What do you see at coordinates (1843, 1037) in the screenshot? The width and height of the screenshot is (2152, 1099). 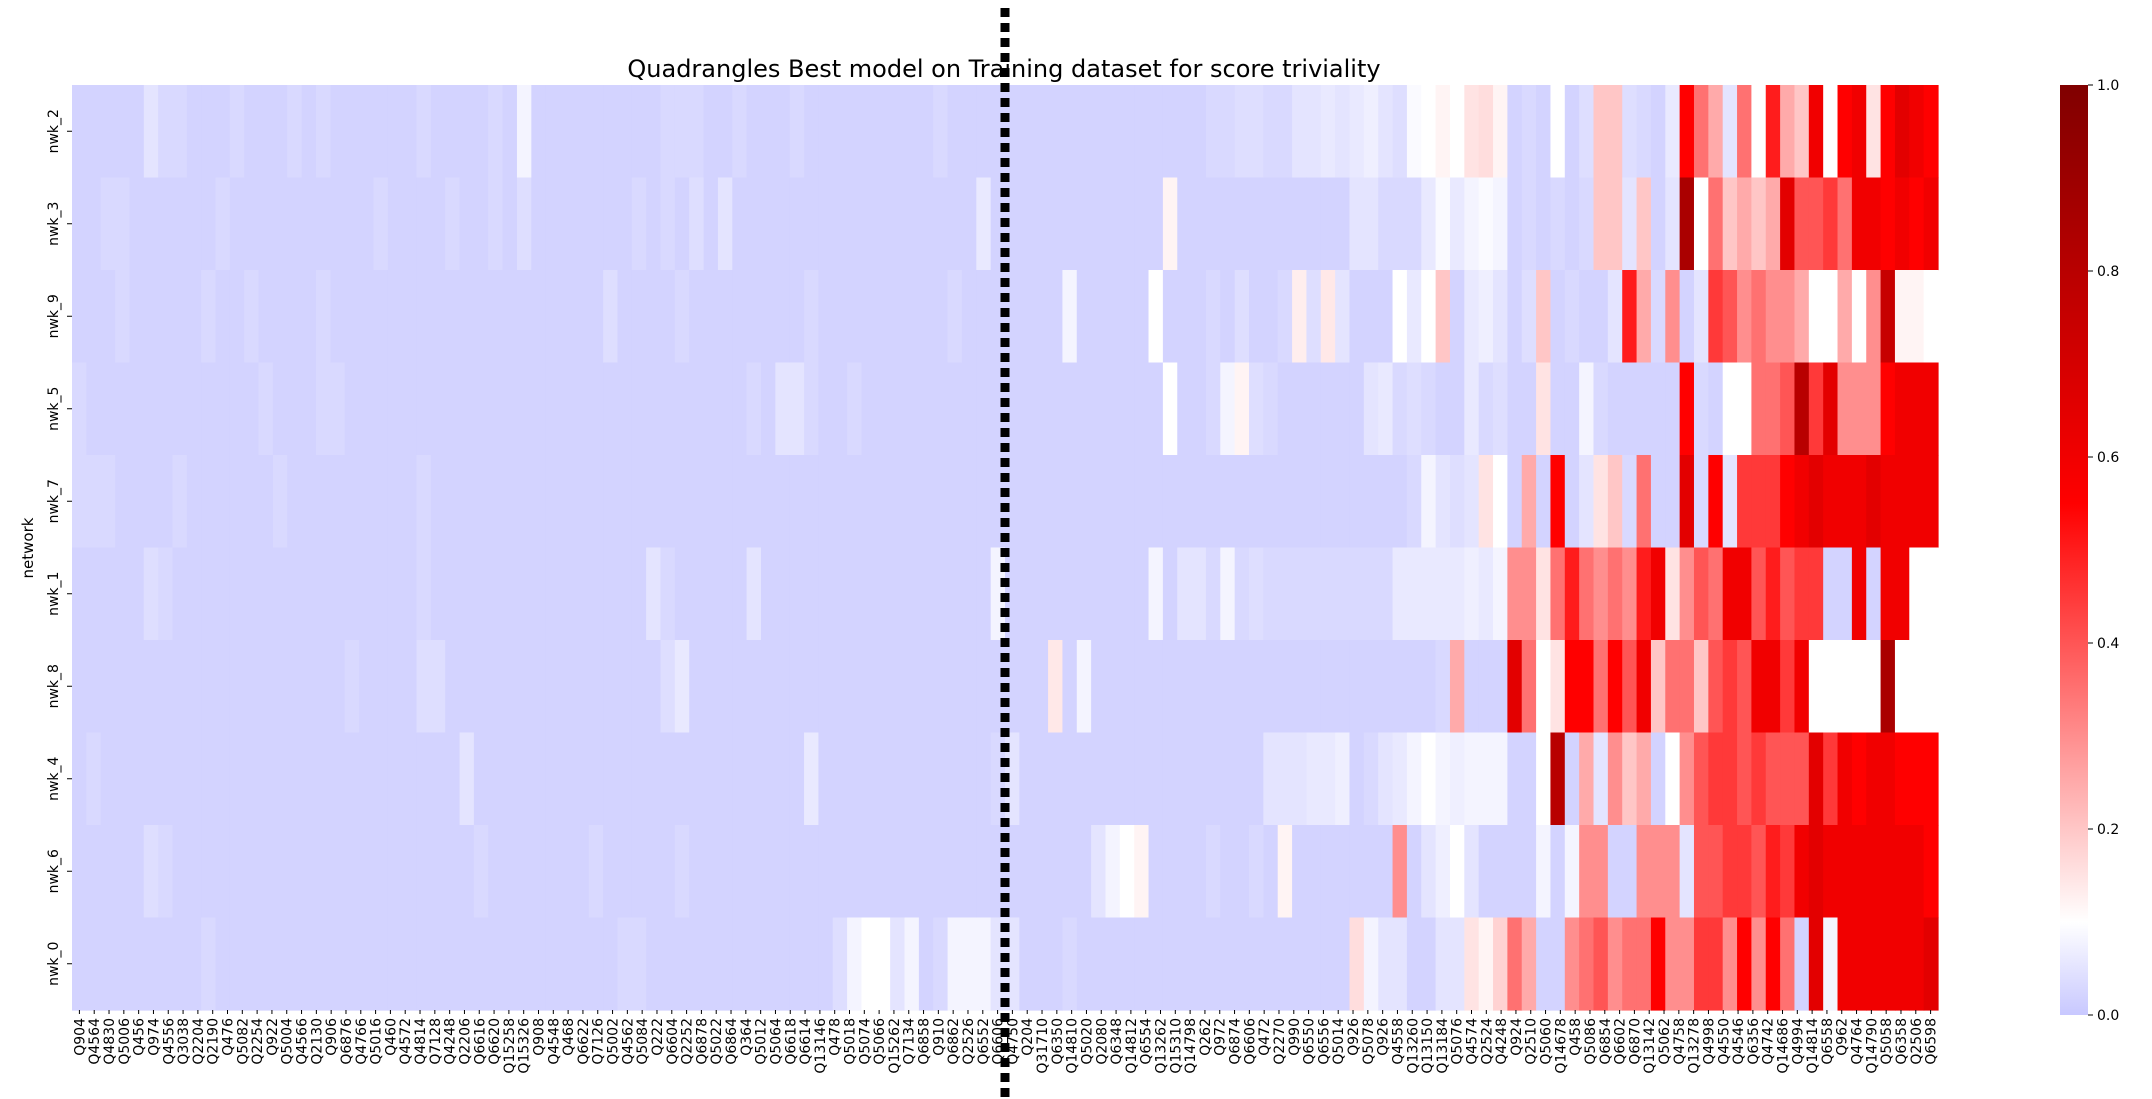 I see `x-tick-label: Q962` at bounding box center [1843, 1037].